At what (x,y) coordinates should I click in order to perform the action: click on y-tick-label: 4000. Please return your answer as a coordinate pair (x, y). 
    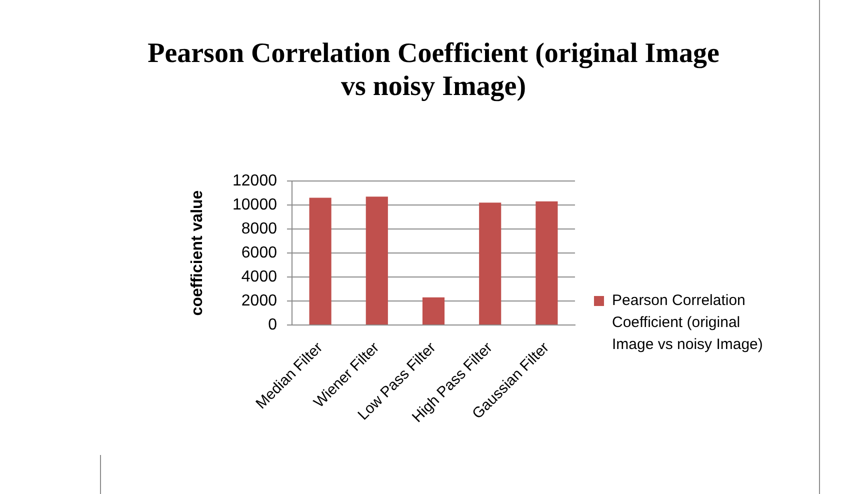
    Looking at the image, I should click on (259, 277).